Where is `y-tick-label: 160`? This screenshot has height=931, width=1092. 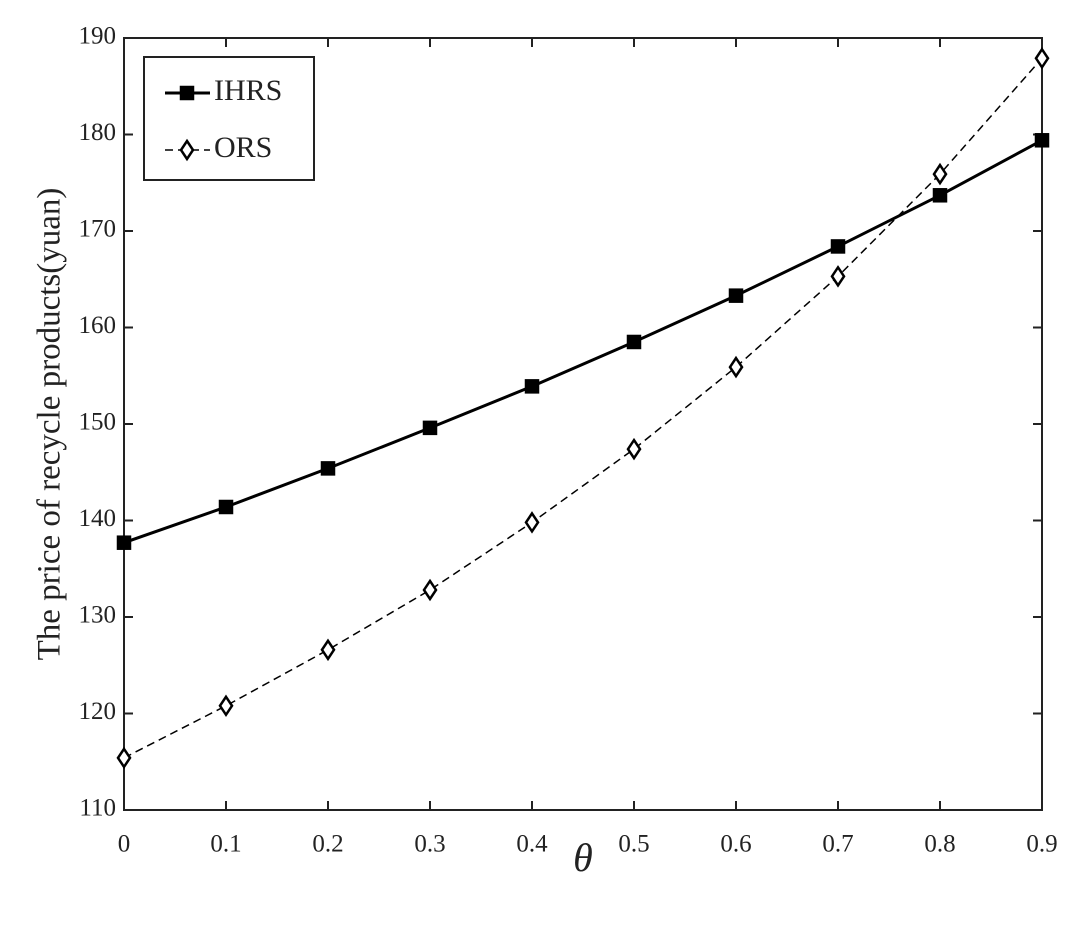 y-tick-label: 160 is located at coordinates (98, 325).